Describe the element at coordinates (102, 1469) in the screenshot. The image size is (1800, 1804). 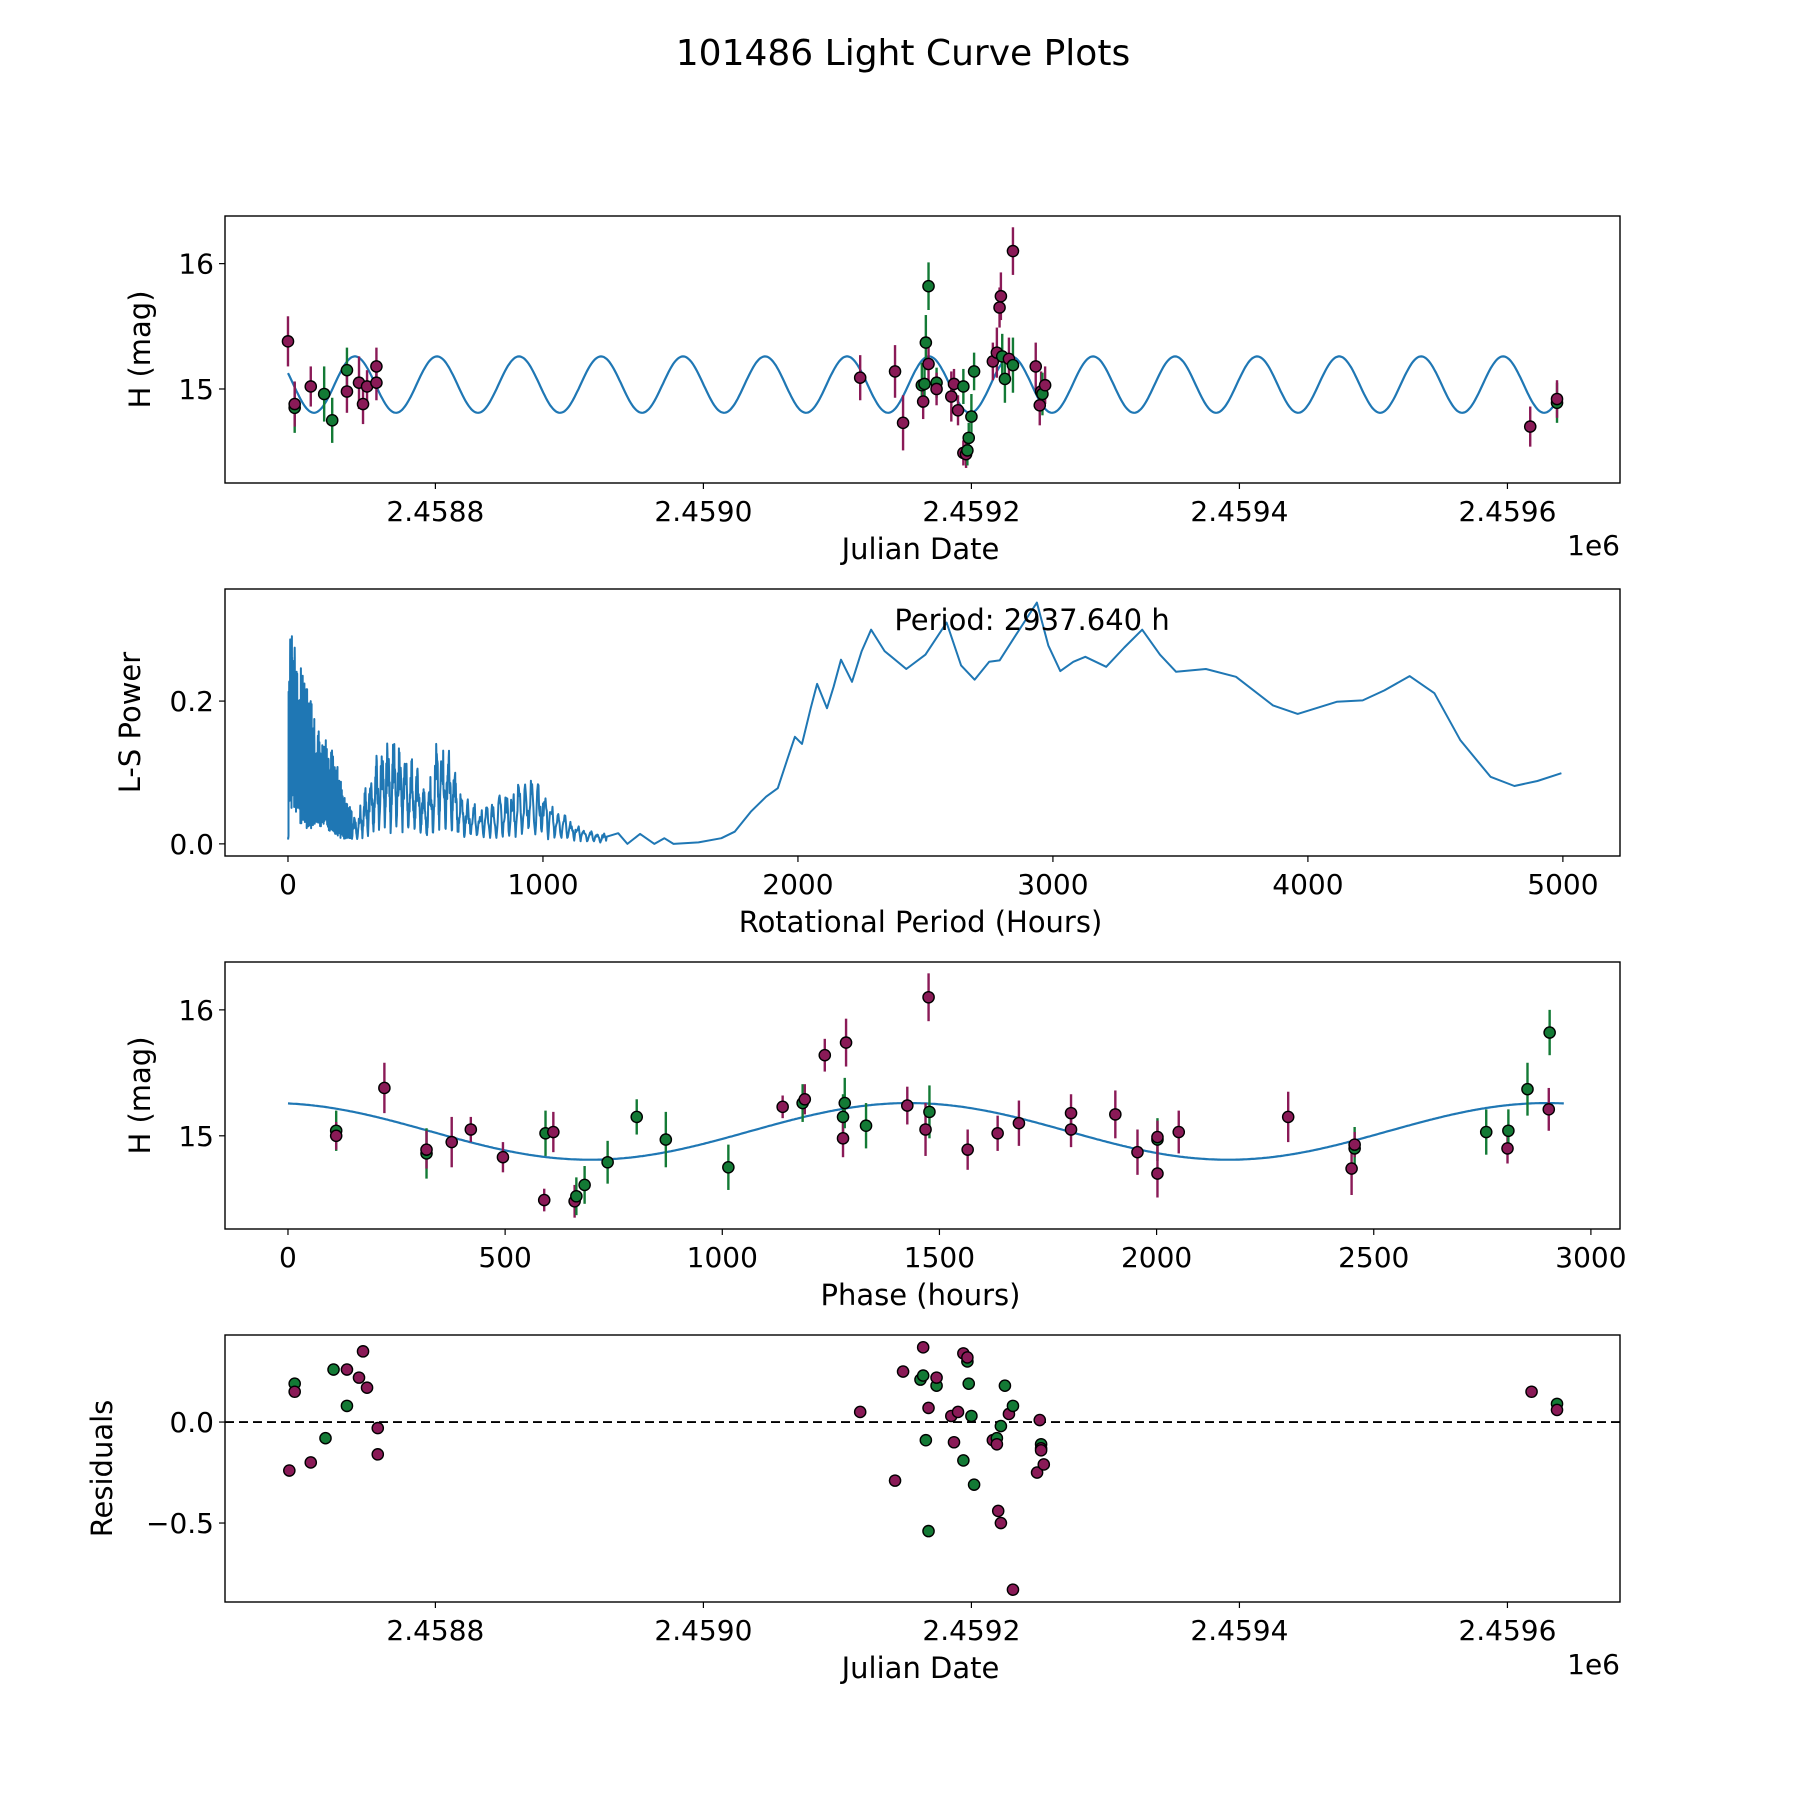
I see `y-axis-label: Residuals` at that location.